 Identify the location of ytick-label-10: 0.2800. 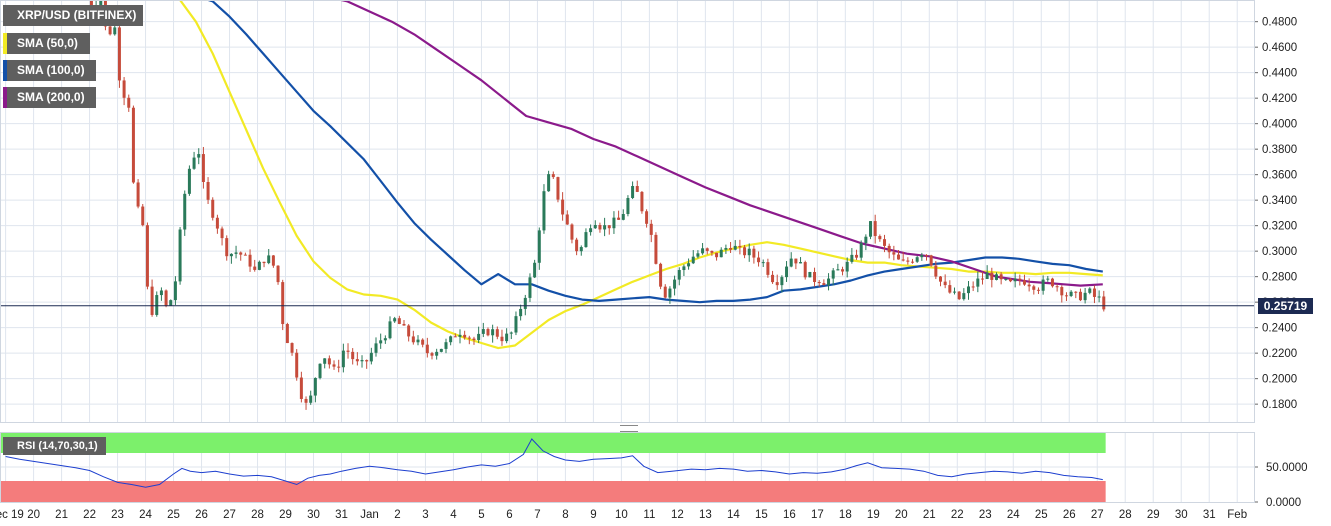
(1279, 278).